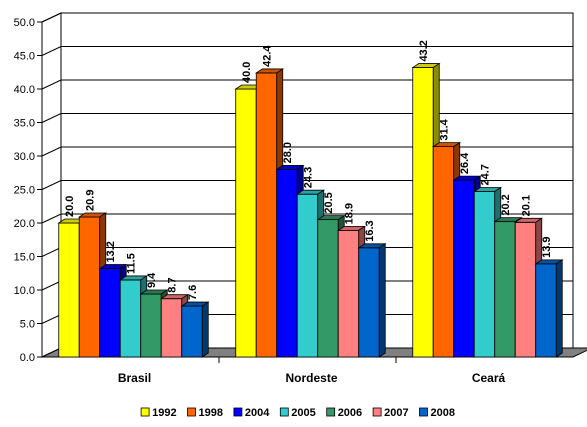  I want to click on y-tick-label: 35.0, so click(24, 124).